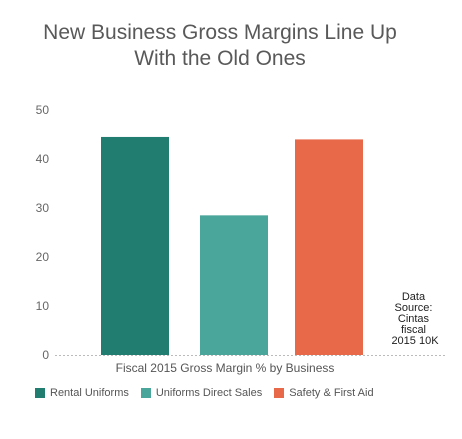 The image size is (462, 439). Describe the element at coordinates (220, 58) in the screenshot. I see `chart-title-line-2: With the Old Ones` at that location.